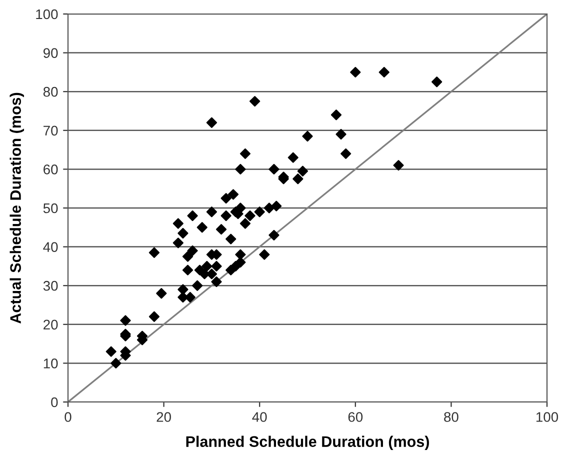 The height and width of the screenshot is (462, 562). I want to click on y-tick-label: 50, so click(50, 208).